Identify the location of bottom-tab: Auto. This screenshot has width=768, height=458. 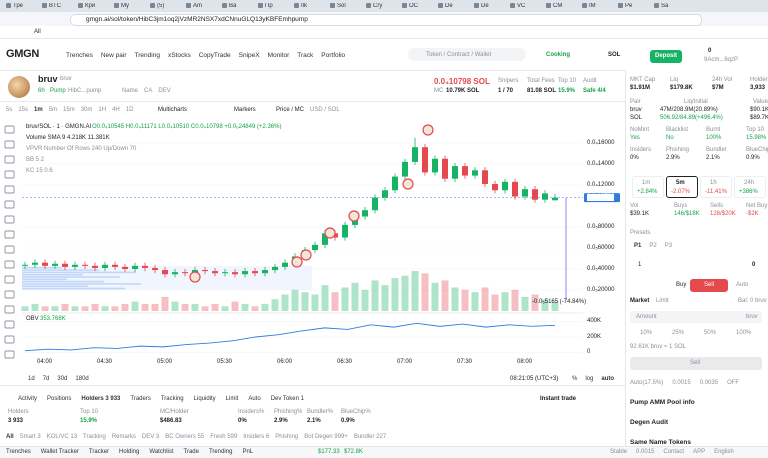
(254, 399).